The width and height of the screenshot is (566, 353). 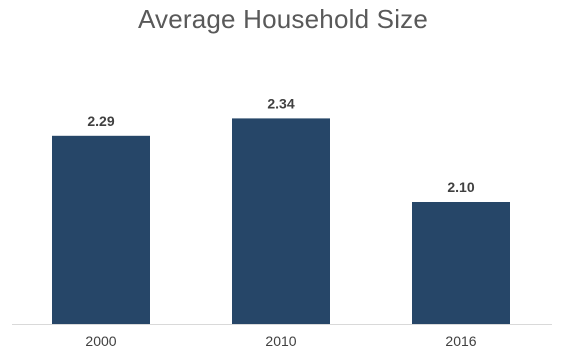 I want to click on x-tick-label-2000: 2000, so click(x=100, y=341).